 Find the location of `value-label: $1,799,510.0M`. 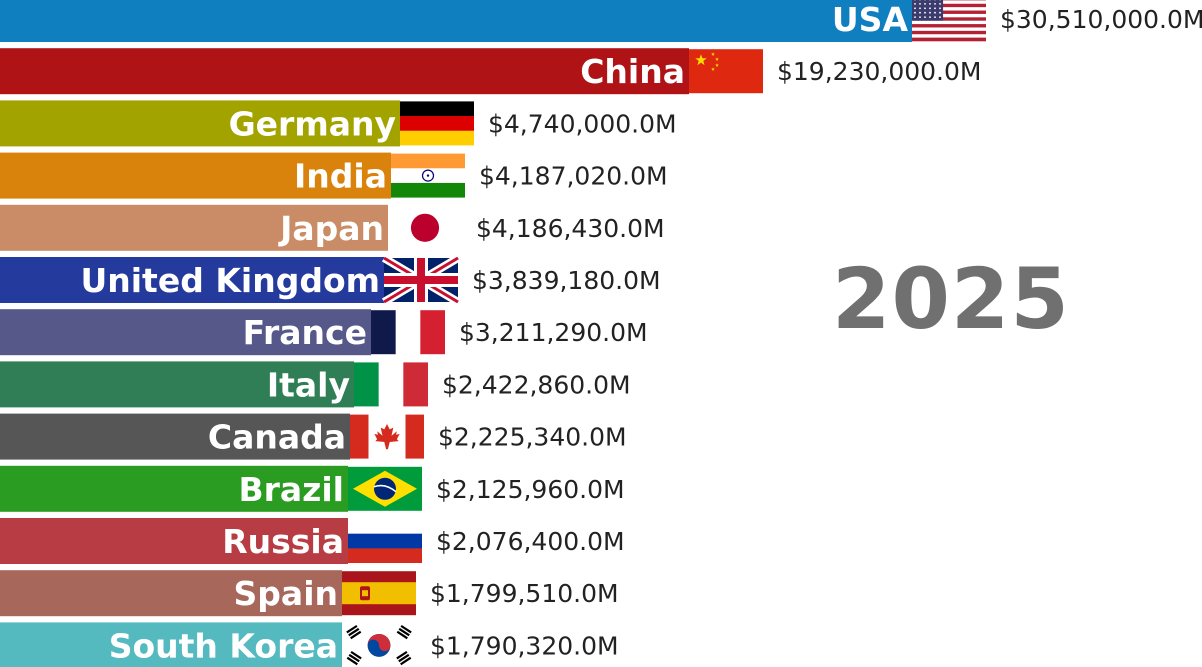

value-label: $1,799,510.0M is located at coordinates (524, 593).